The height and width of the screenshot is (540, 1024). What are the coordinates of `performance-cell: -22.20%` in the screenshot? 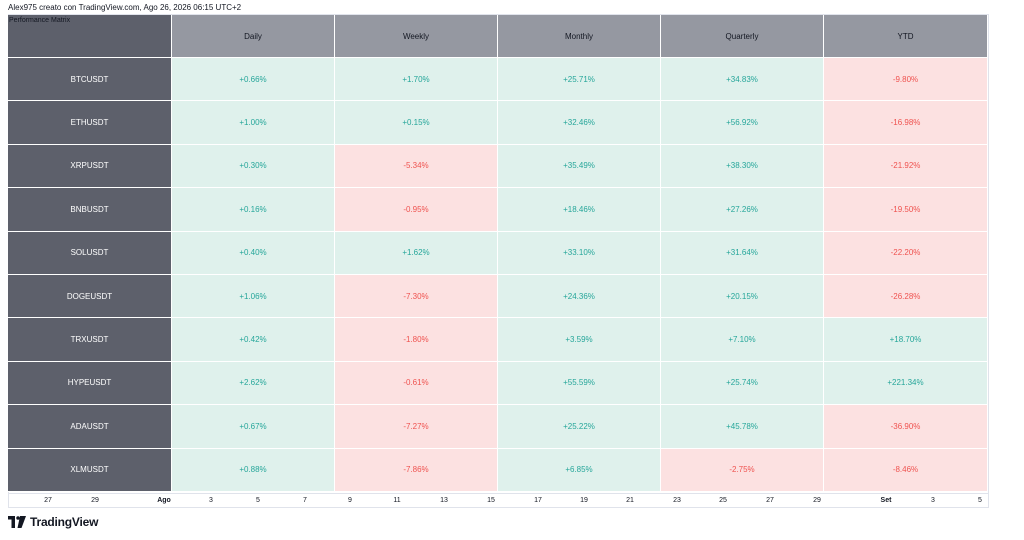 It's located at (906, 253).